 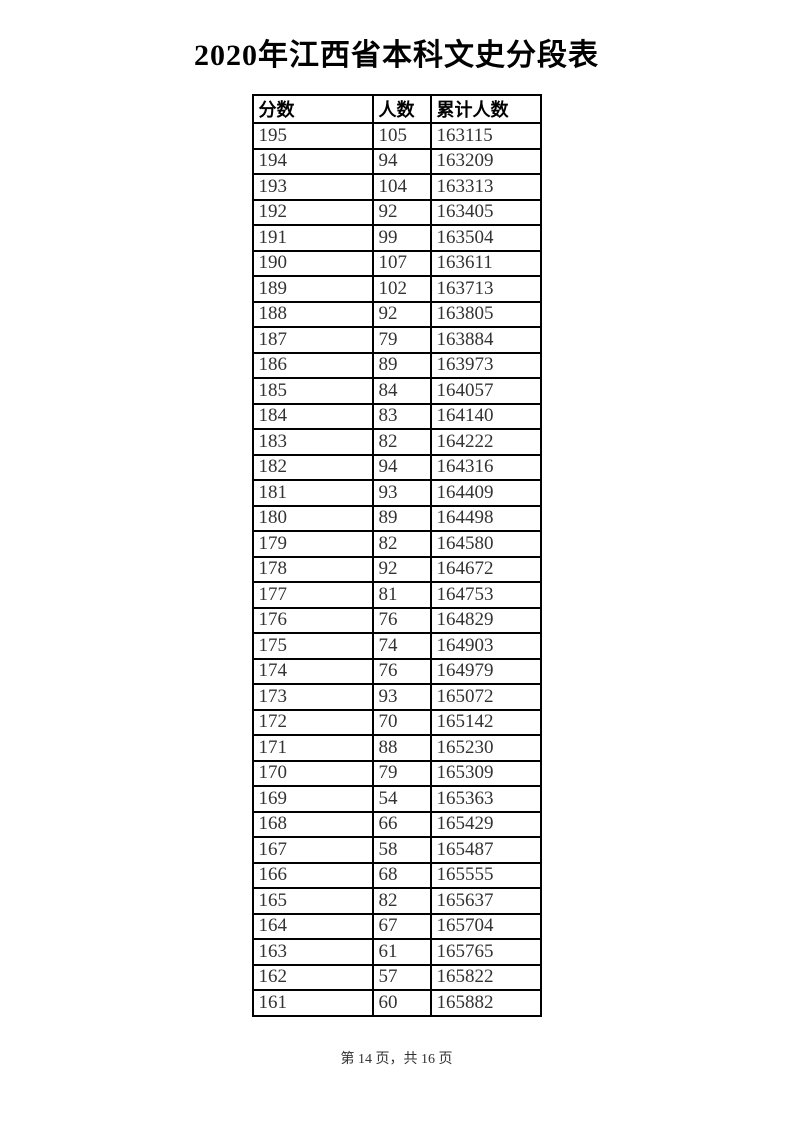 I want to click on cumulative-cell: 164222, so click(x=485, y=442).